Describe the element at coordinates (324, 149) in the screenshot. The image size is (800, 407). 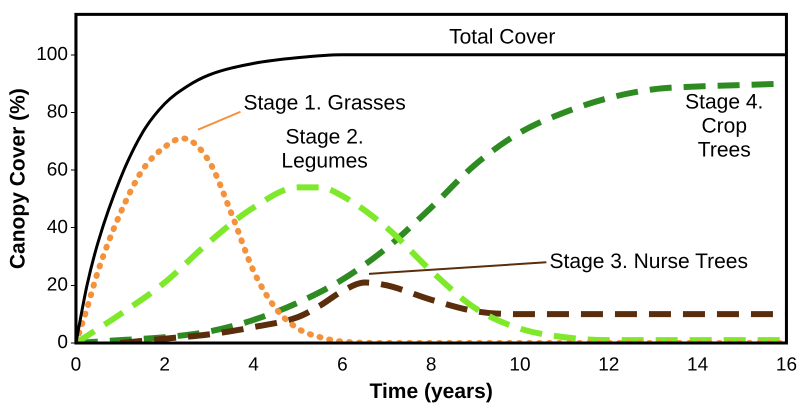
I see `series-label: Stage 2. Legumes` at that location.